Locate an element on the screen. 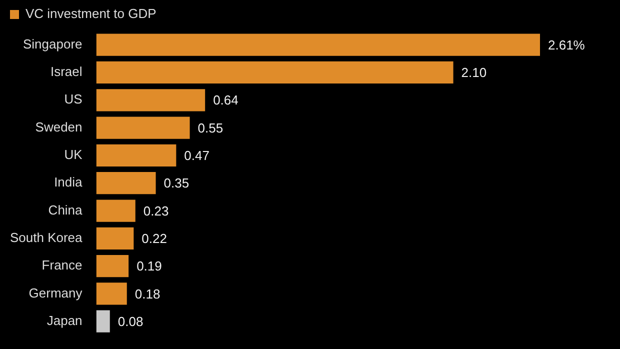 The width and height of the screenshot is (620, 349). y-tick-label: China is located at coordinates (66, 210).